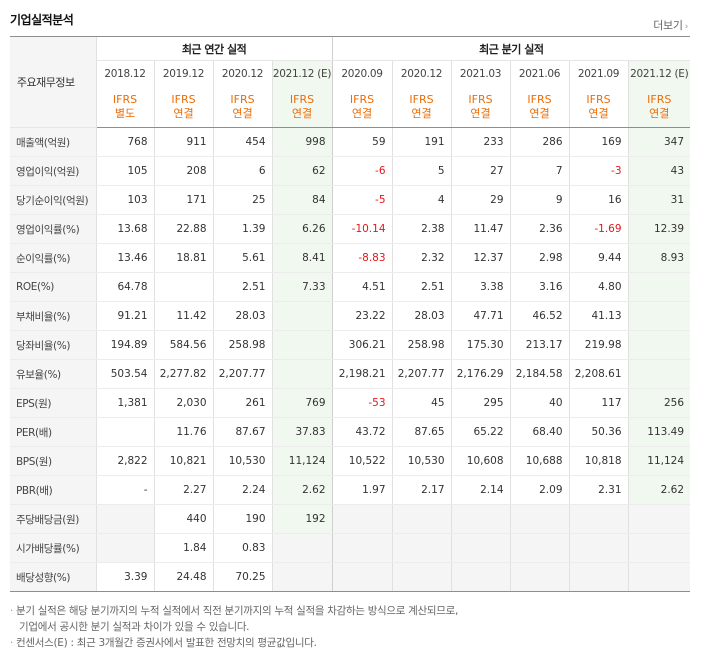 This screenshot has height=657, width=702. What do you see at coordinates (539, 73) in the screenshot?
I see `period-header: 2021.06` at bounding box center [539, 73].